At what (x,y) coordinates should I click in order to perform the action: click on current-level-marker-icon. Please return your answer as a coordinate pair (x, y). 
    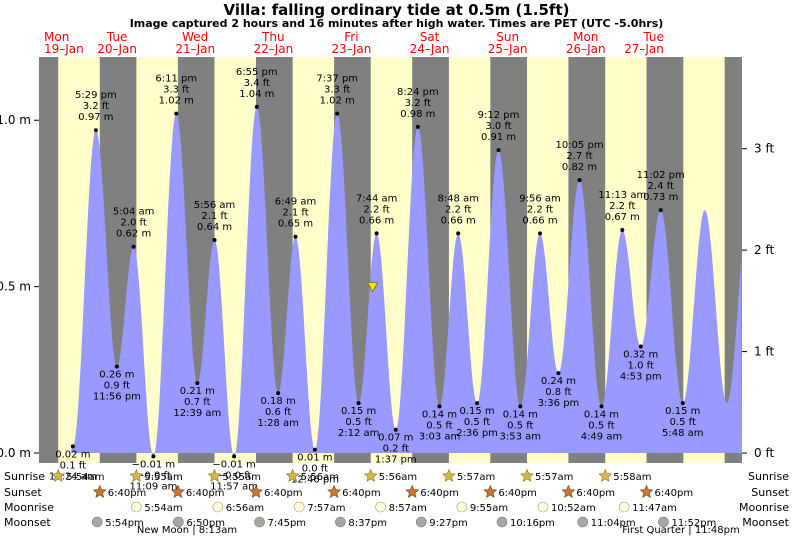
    Looking at the image, I should click on (372, 287).